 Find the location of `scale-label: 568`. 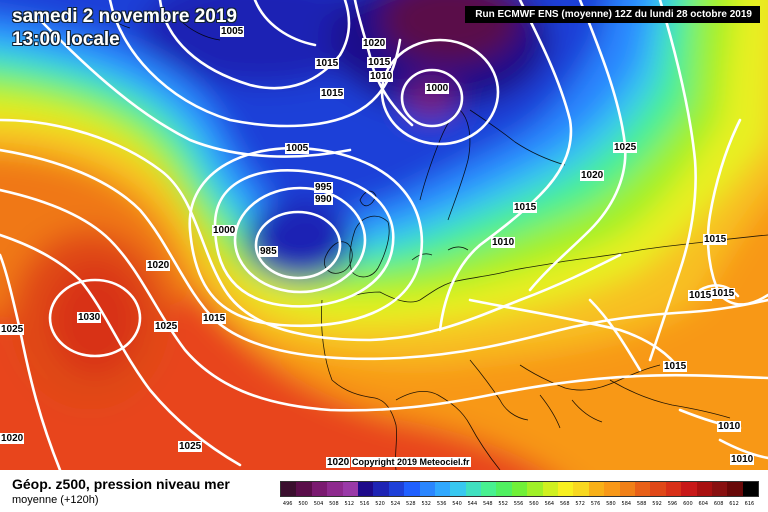

scale-label: 568 is located at coordinates (564, 504).